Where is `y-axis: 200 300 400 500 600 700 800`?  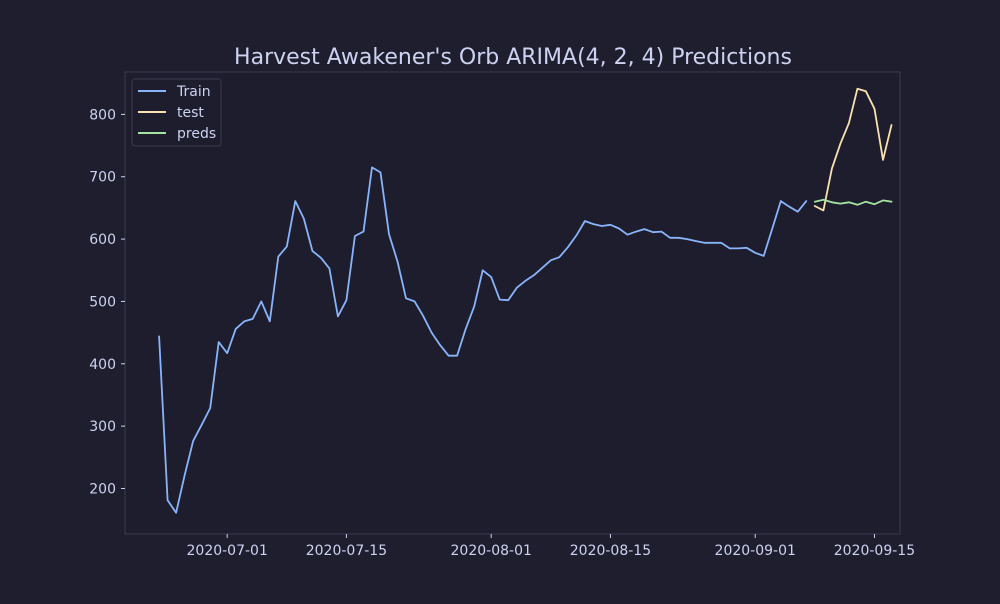
y-axis: 200 300 400 500 600 700 800 is located at coordinates (107, 302).